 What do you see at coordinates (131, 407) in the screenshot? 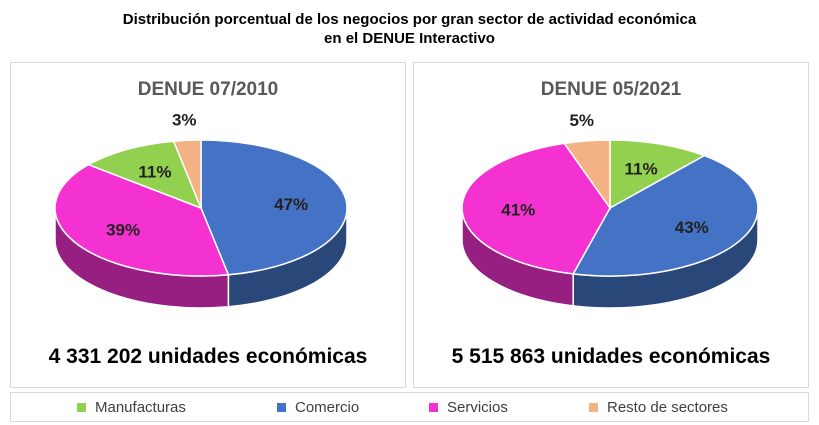
I see `legend-item-manufacturas: Manufacturas` at bounding box center [131, 407].